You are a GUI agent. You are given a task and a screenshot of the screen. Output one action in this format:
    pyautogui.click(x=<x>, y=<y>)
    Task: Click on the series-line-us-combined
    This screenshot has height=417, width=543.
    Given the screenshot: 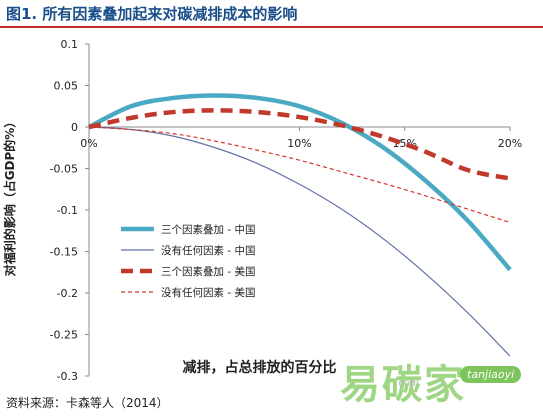 What is the action you would take?
    pyautogui.click(x=299, y=144)
    